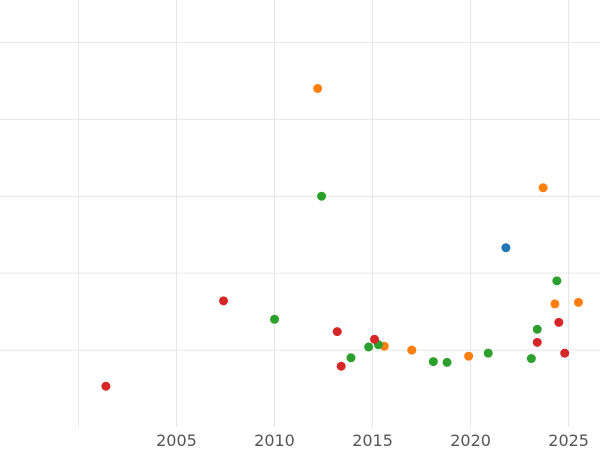  I want to click on x-tick-label: 2020, so click(470, 440).